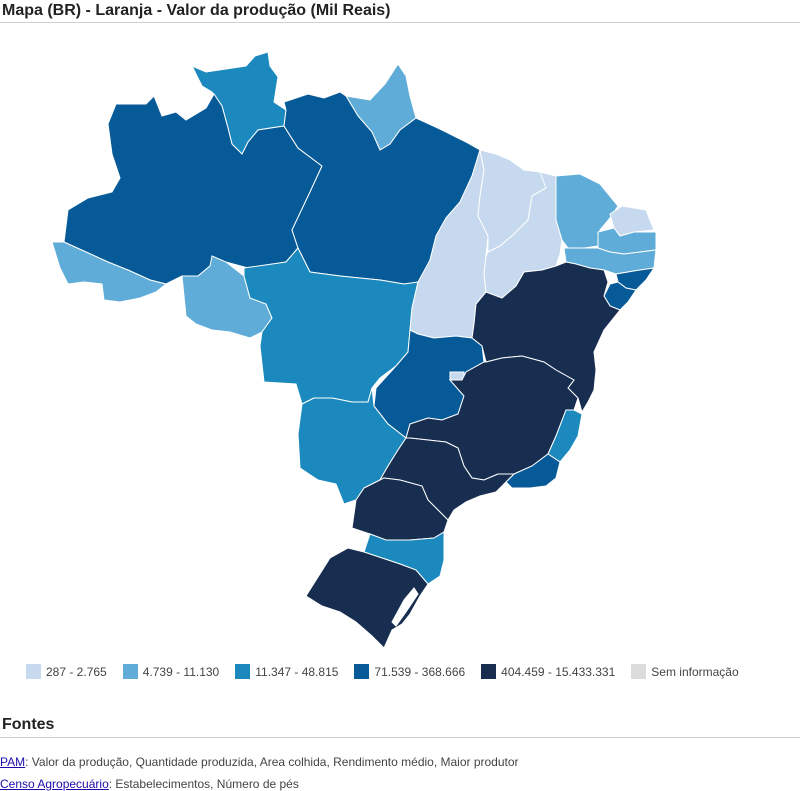  I want to click on state-RJ, so click(533, 471).